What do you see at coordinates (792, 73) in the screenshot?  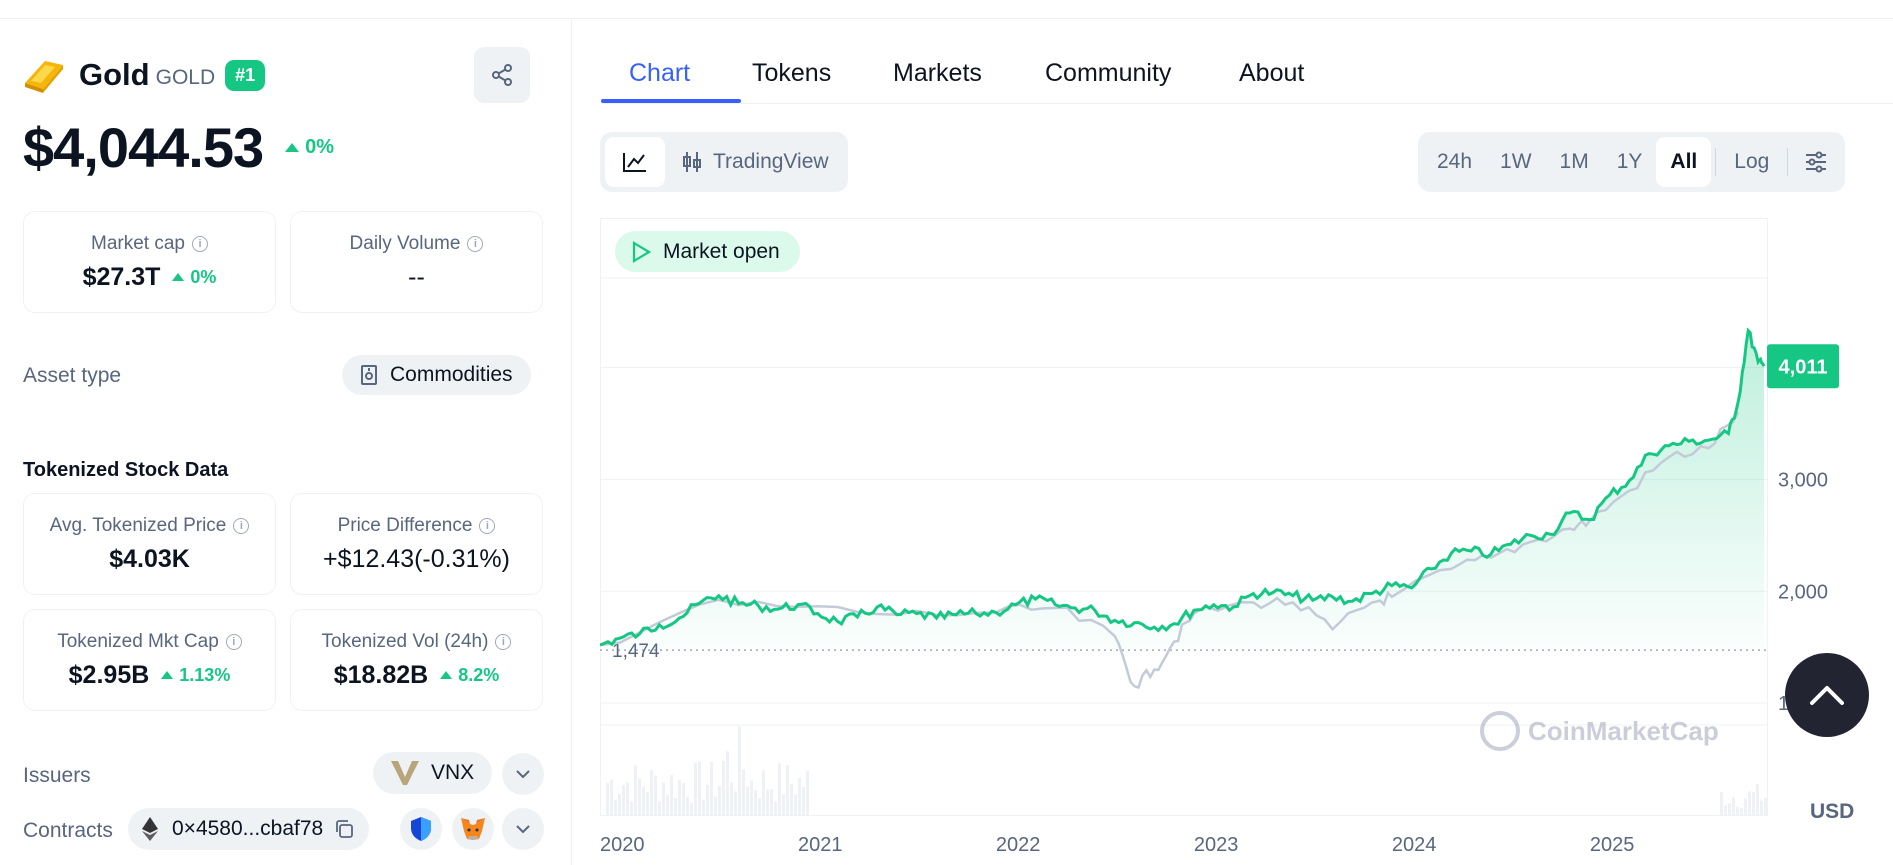 I see `tab-tokens: Tokens` at bounding box center [792, 73].